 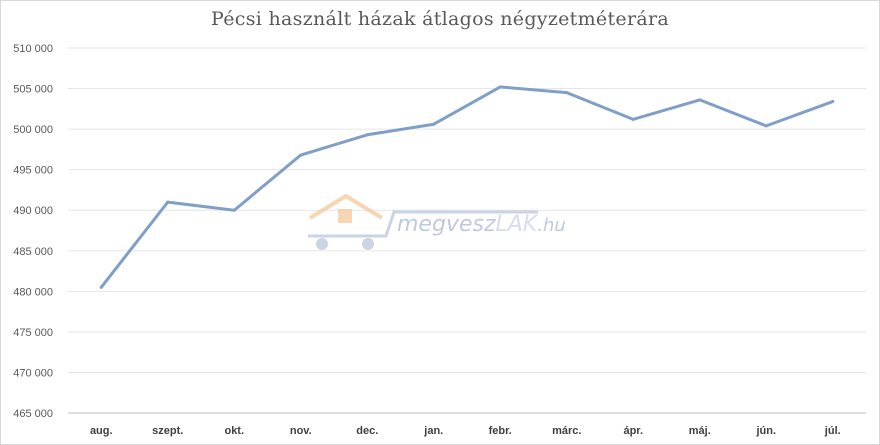 I want to click on house-window-icon, so click(x=345, y=216).